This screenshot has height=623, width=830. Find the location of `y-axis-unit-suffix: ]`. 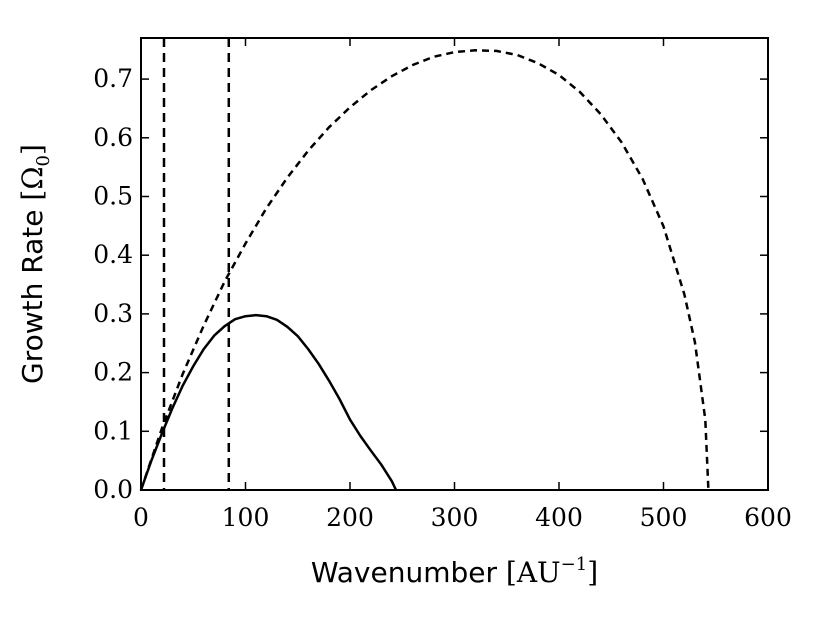

y-axis-unit-suffix: ] is located at coordinates (32, 149).